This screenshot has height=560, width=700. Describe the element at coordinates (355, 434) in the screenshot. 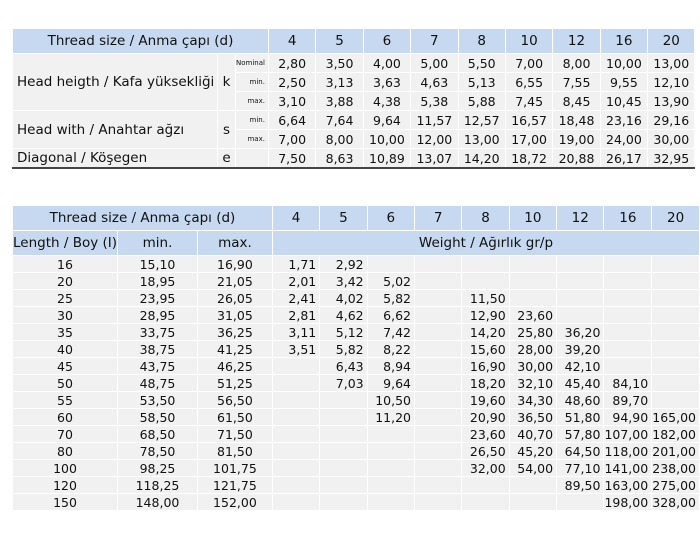

I see `data-row: 70 68,50 71,50 23,60 40,70 57,80 107,00 182,00` at that location.